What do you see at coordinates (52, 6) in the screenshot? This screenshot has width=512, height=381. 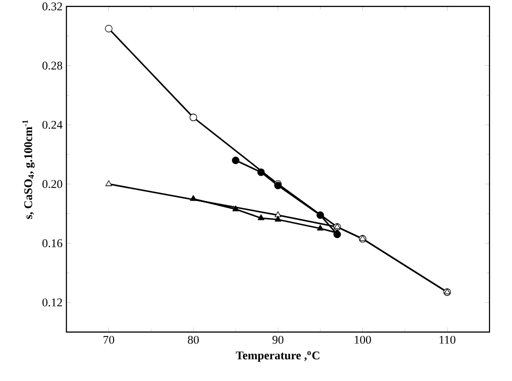 I see `y-tick-label: 0.32` at bounding box center [52, 6].